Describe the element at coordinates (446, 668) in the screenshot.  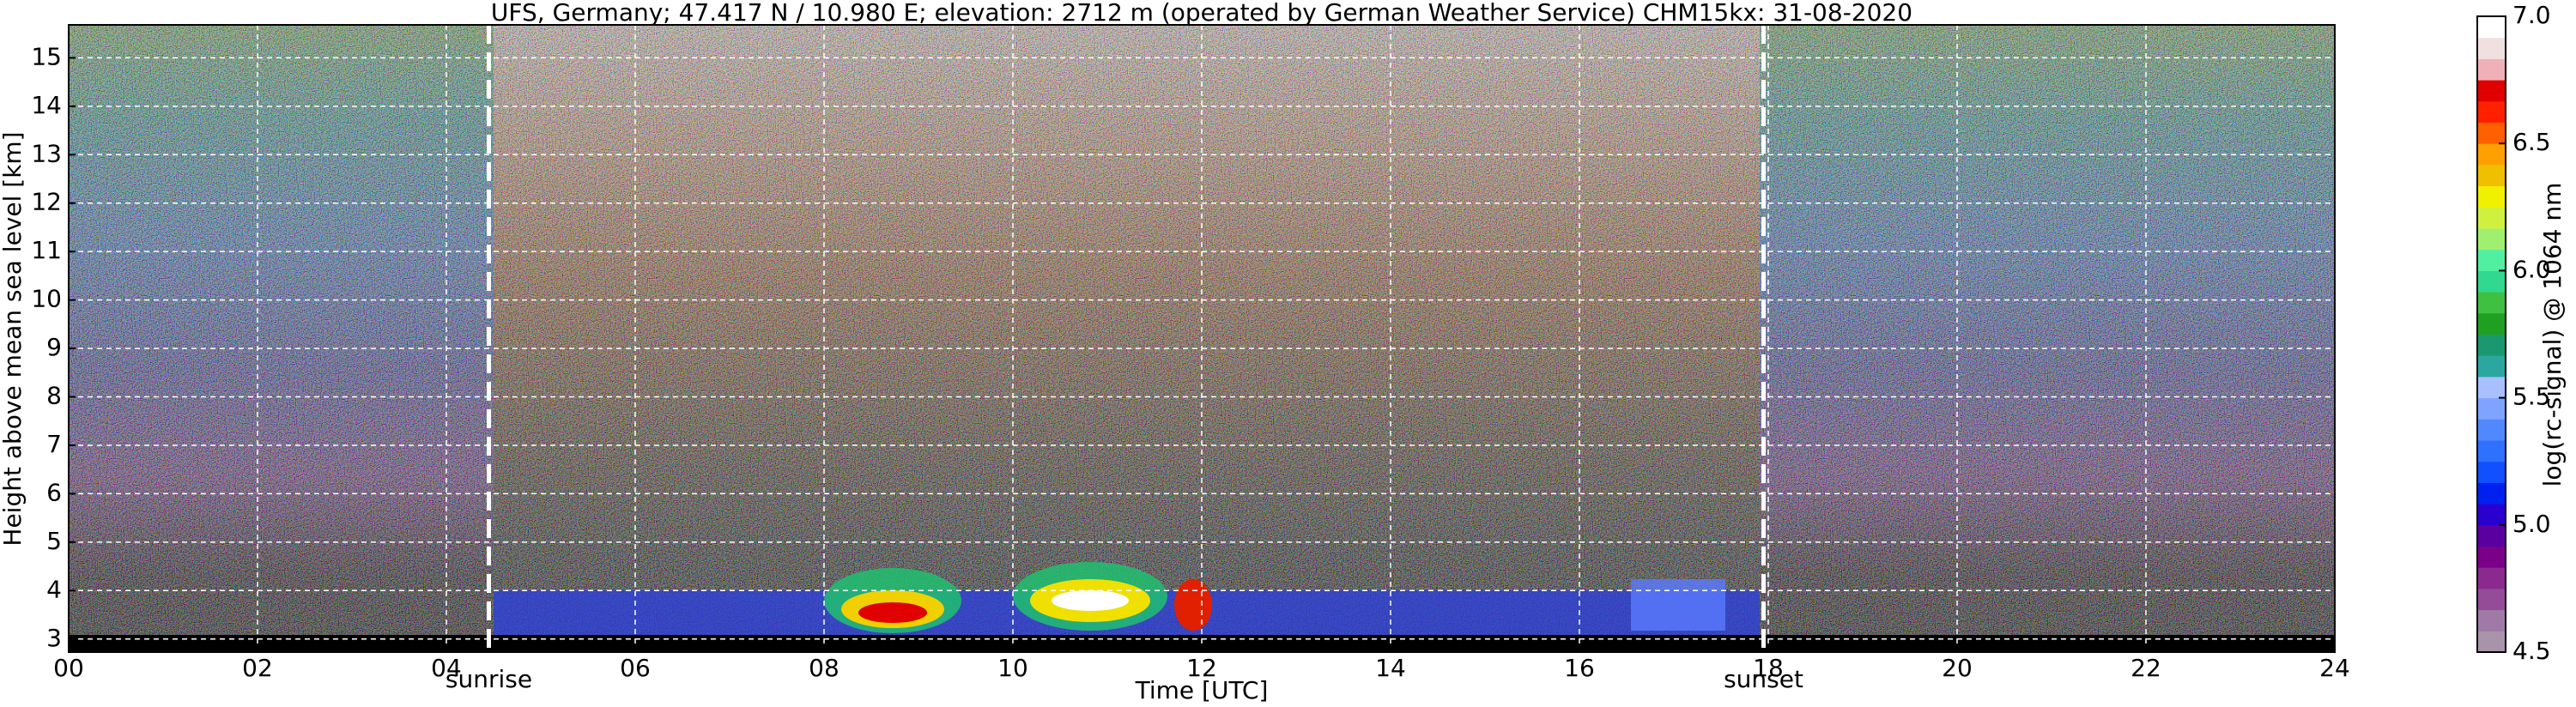
I see `x-tick-label: 04` at that location.